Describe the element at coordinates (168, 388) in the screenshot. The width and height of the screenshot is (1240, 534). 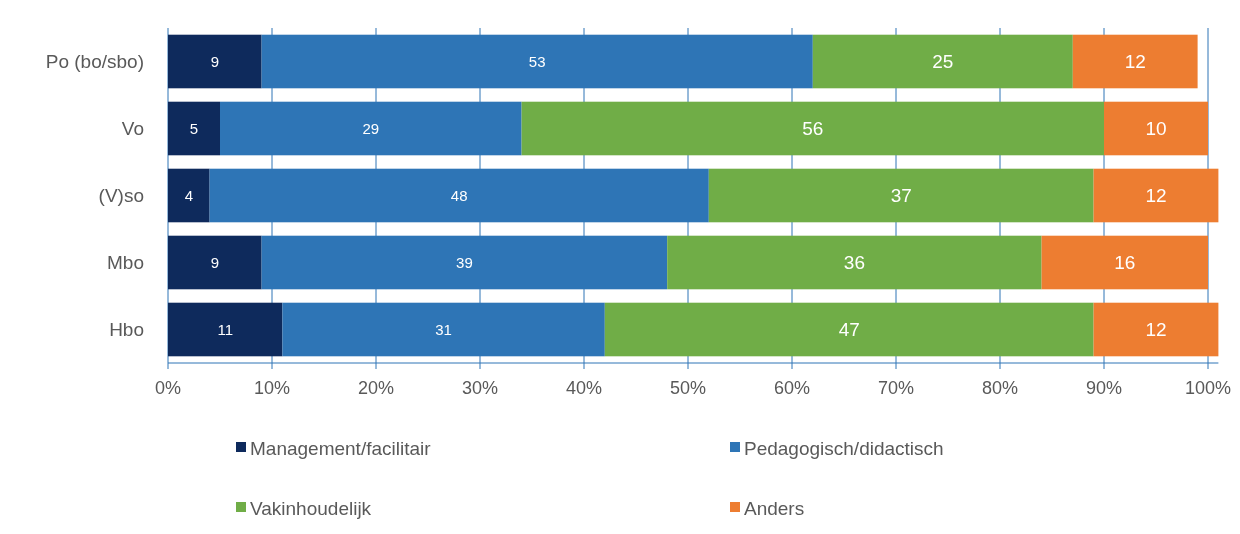
I see `x-tick-label: 0%` at that location.